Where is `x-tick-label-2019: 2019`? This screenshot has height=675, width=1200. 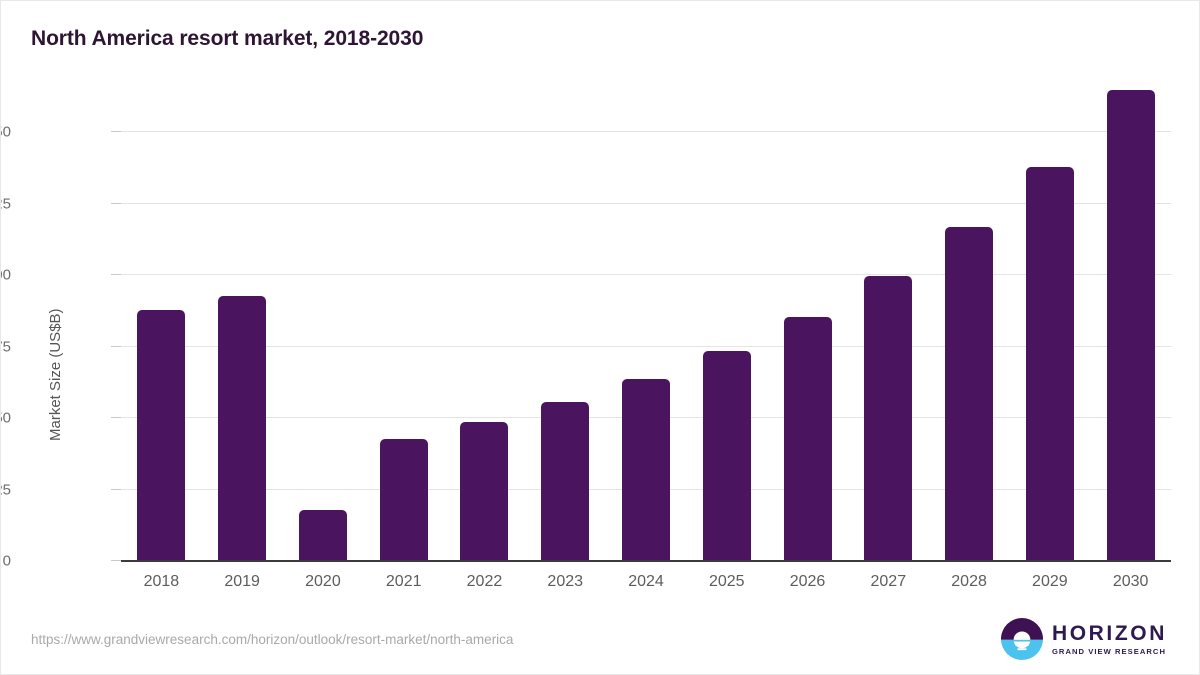
x-tick-label-2019: 2019 is located at coordinates (242, 581).